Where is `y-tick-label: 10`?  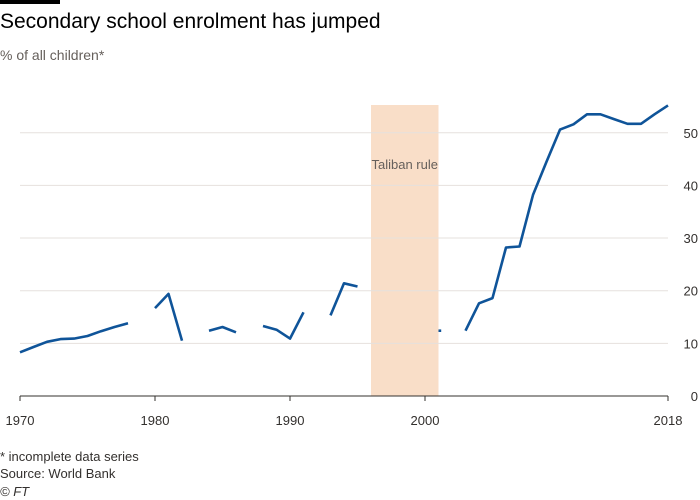 y-tick-label: 10 is located at coordinates (691, 343).